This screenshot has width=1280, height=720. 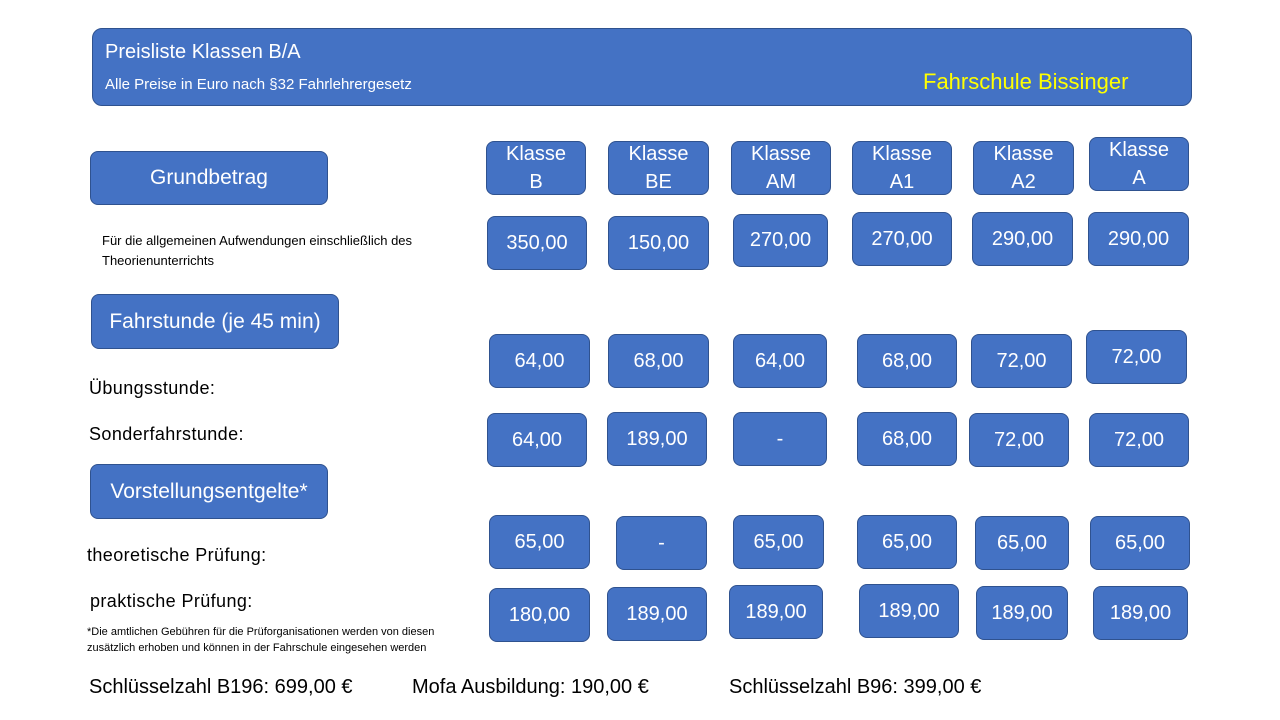 What do you see at coordinates (658, 168) in the screenshot?
I see `class-header-be: Klasse BE` at bounding box center [658, 168].